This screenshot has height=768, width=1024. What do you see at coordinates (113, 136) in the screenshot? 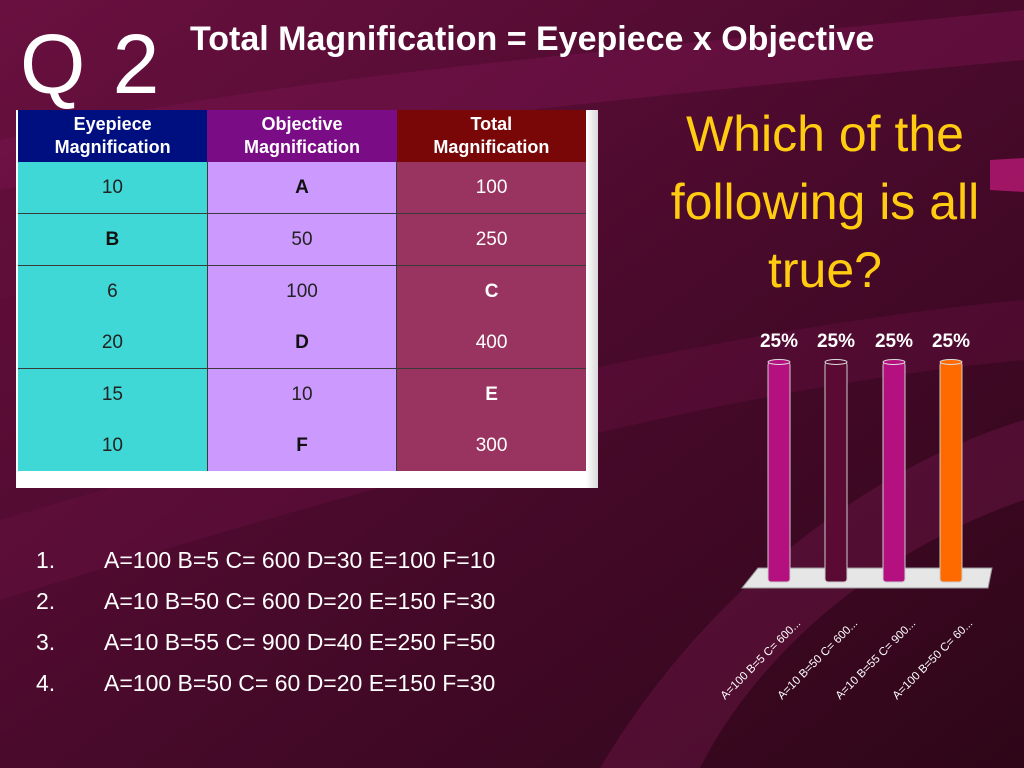
I see `header-eyepiece: Eyepiece Magnification` at bounding box center [113, 136].